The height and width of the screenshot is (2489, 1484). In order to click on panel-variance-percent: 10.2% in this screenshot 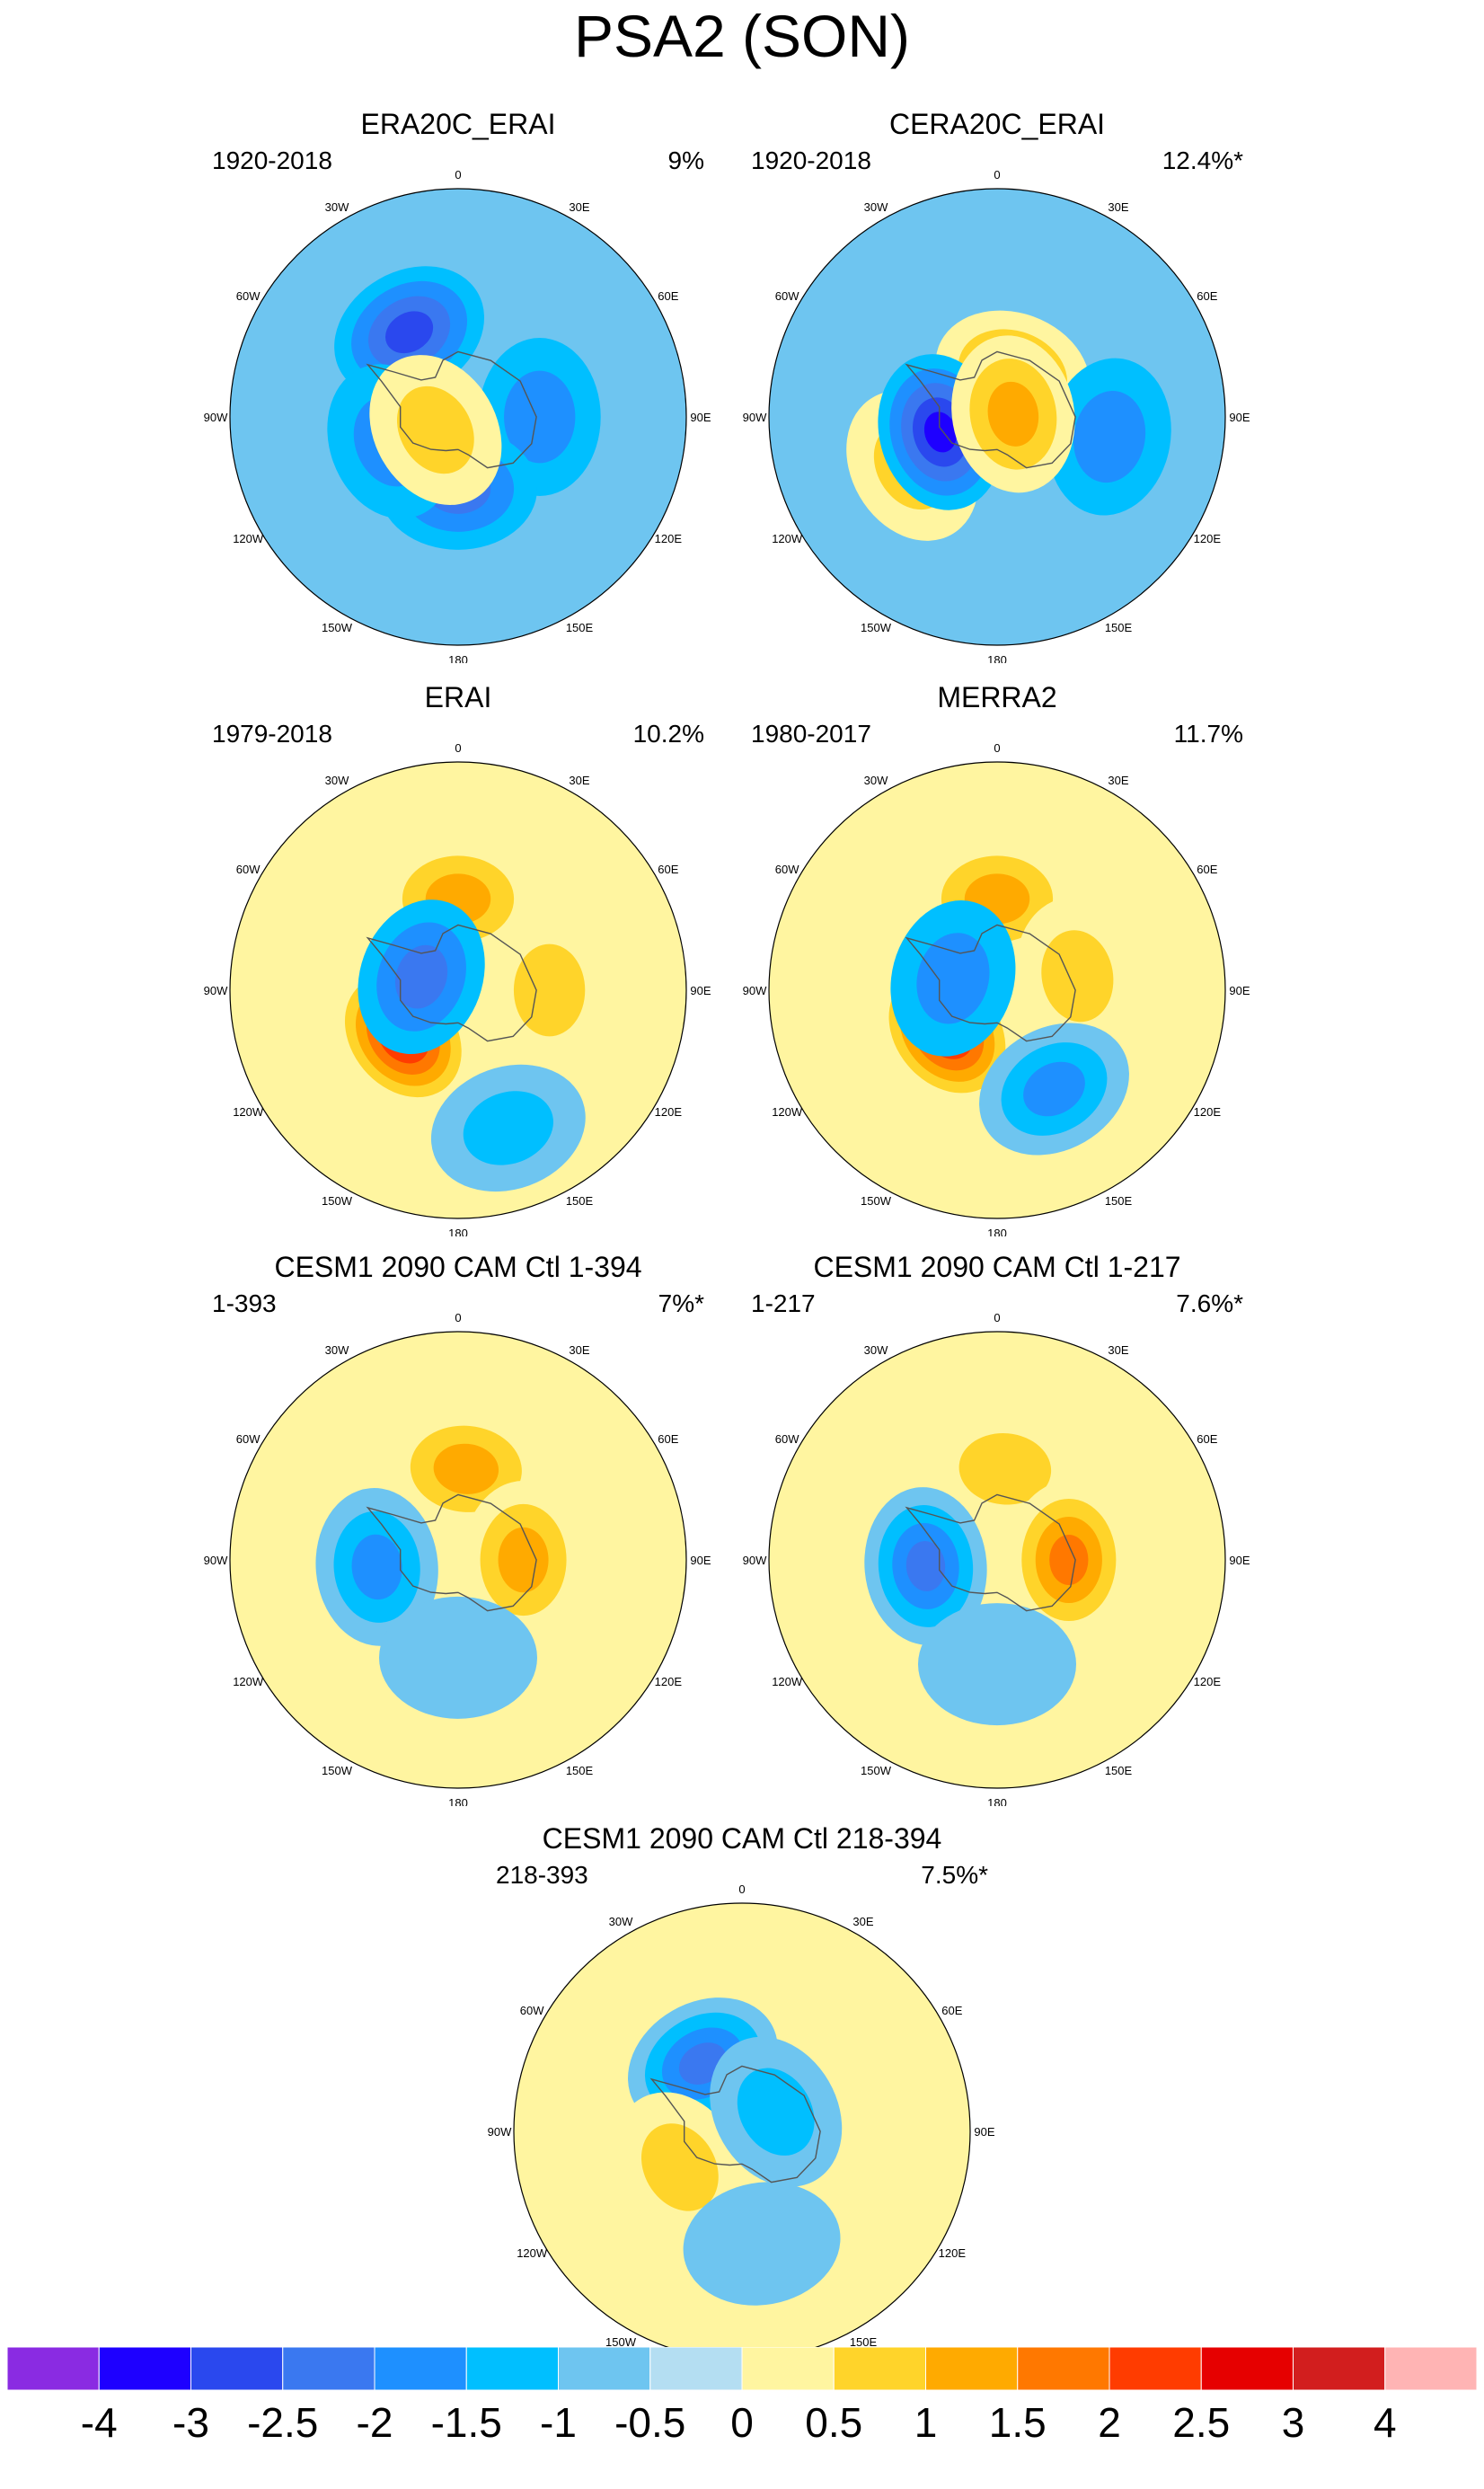, I will do `click(668, 734)`.